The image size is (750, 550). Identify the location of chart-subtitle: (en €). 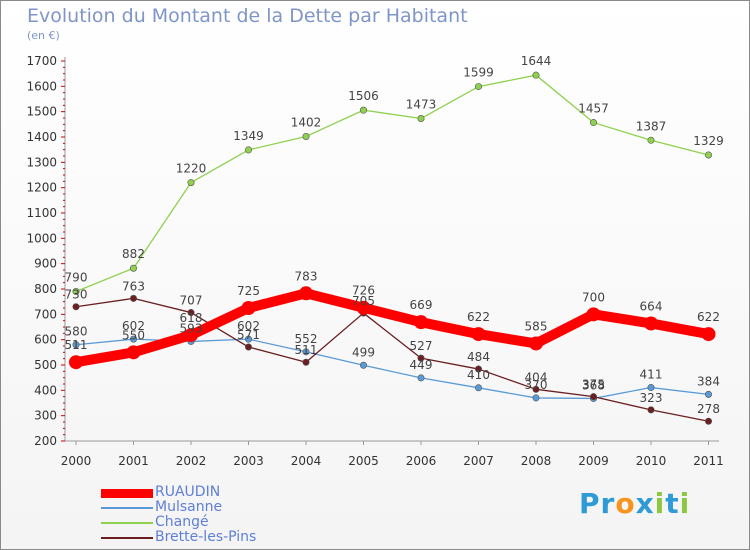
(43, 35).